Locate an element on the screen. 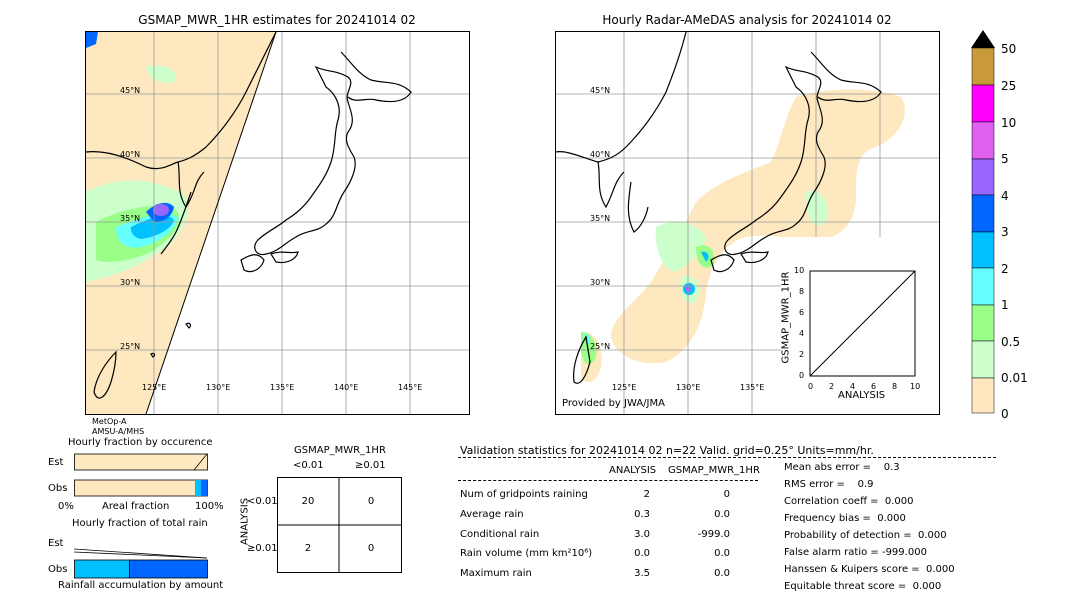 The image size is (1080, 612). occurrence-axis-right: 100% is located at coordinates (209, 506).